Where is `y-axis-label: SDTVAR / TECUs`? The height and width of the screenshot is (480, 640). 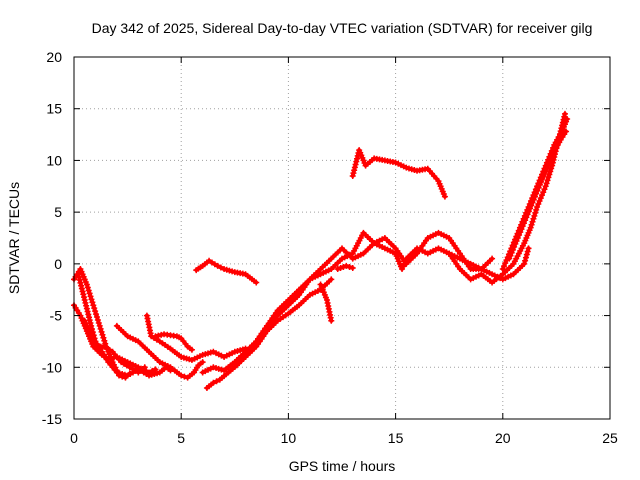
y-axis-label: SDTVAR / TECUs is located at coordinates (14, 238).